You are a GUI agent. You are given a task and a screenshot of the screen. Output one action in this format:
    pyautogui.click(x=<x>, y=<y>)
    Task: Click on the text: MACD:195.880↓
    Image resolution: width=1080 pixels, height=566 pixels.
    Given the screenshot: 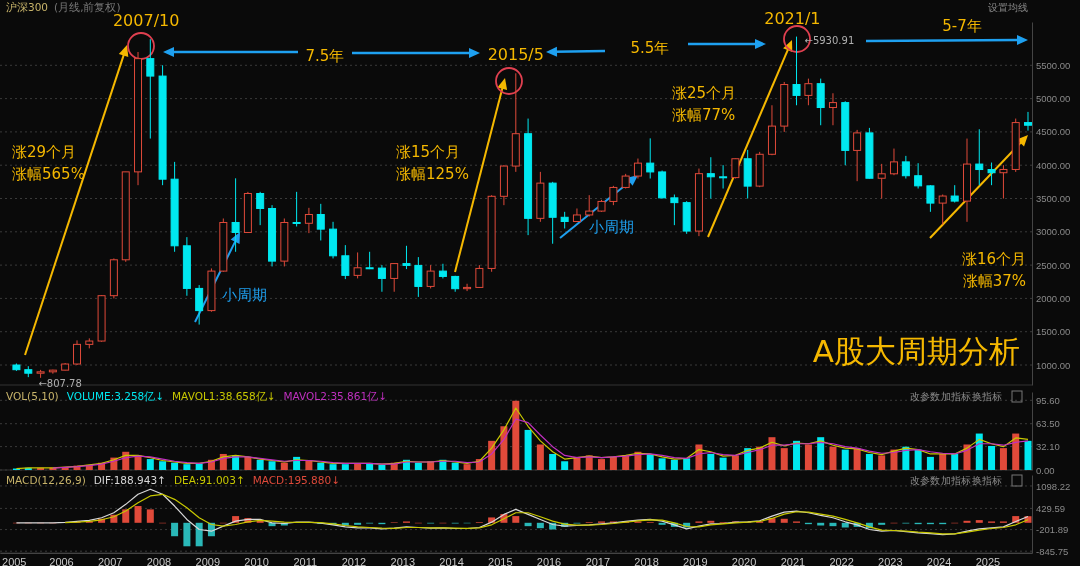 What is the action you would take?
    pyautogui.click(x=296, y=480)
    